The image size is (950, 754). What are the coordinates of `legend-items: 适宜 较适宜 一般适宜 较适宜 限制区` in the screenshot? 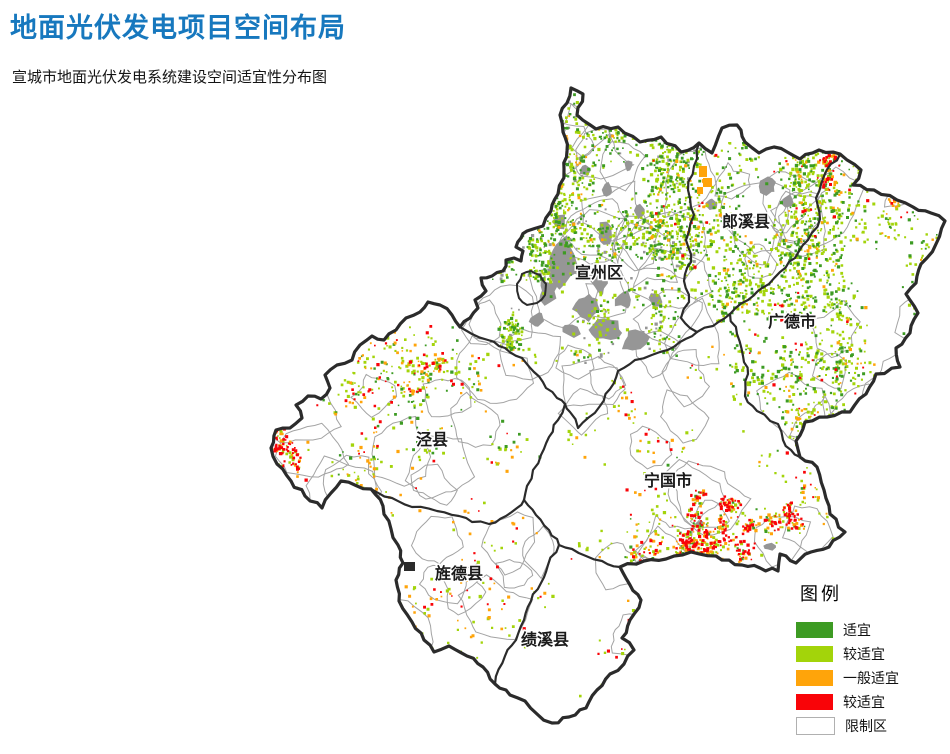 It's located at (871, 678).